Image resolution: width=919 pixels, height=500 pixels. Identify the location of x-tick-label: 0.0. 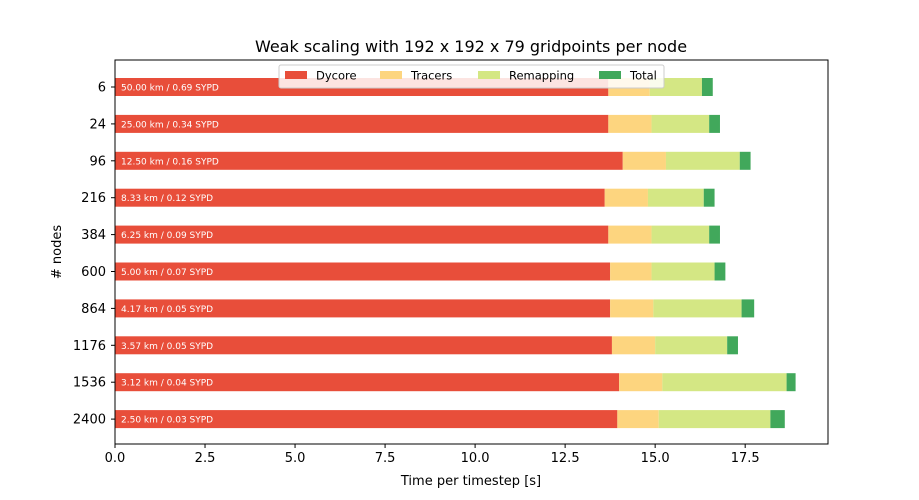
(115, 458).